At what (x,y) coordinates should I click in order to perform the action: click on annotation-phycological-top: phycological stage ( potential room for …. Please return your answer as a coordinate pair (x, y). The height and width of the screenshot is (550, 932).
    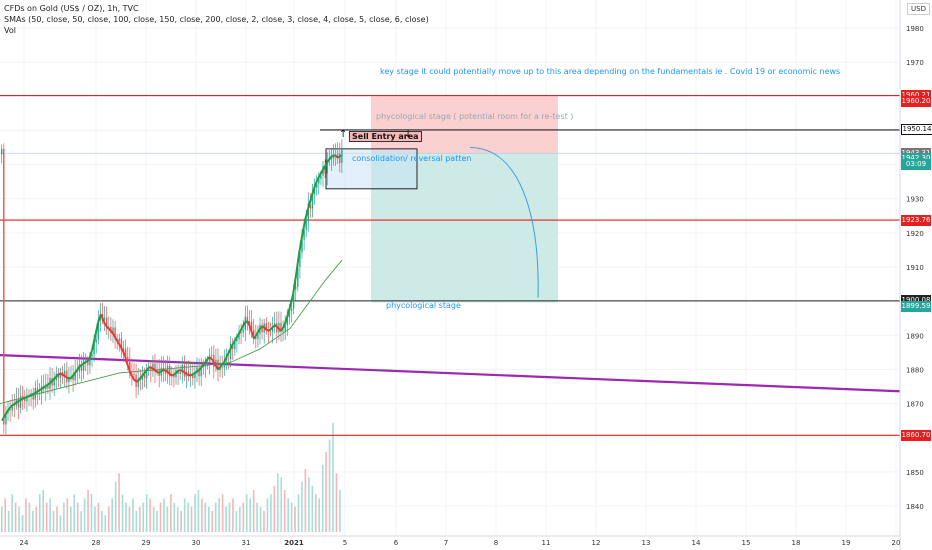
    Looking at the image, I should click on (475, 116).